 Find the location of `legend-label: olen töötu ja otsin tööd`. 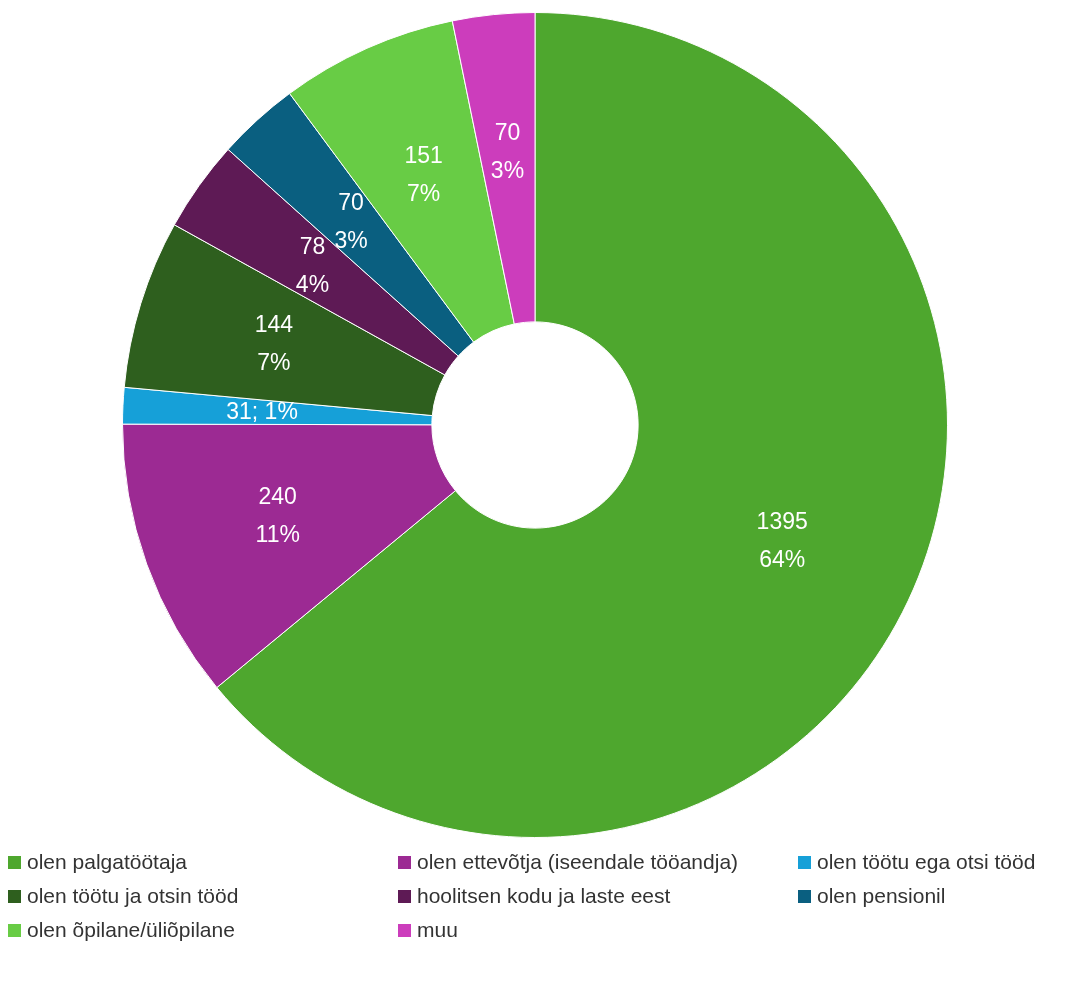

legend-label: olen töötu ja otsin tööd is located at coordinates (133, 896).